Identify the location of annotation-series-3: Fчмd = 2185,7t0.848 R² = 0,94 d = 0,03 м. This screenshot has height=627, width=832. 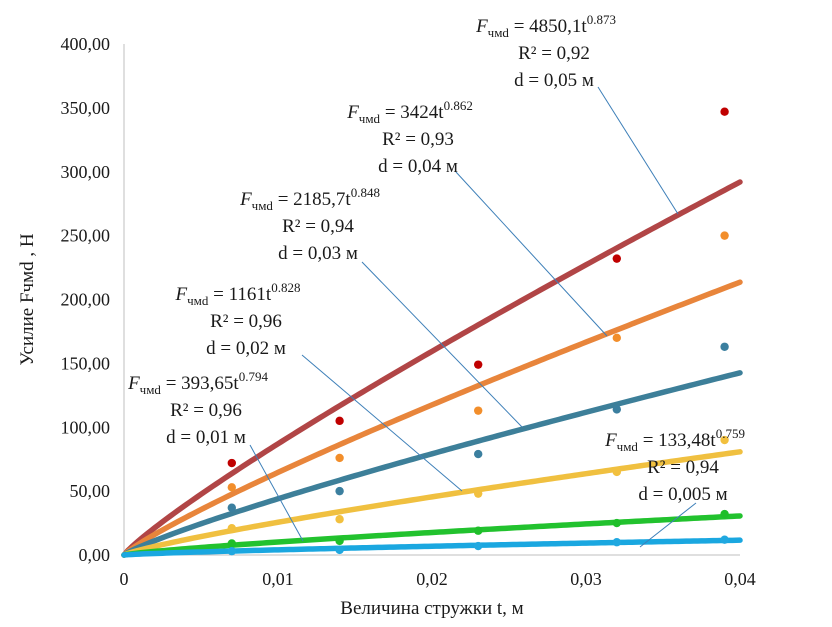
(309, 224).